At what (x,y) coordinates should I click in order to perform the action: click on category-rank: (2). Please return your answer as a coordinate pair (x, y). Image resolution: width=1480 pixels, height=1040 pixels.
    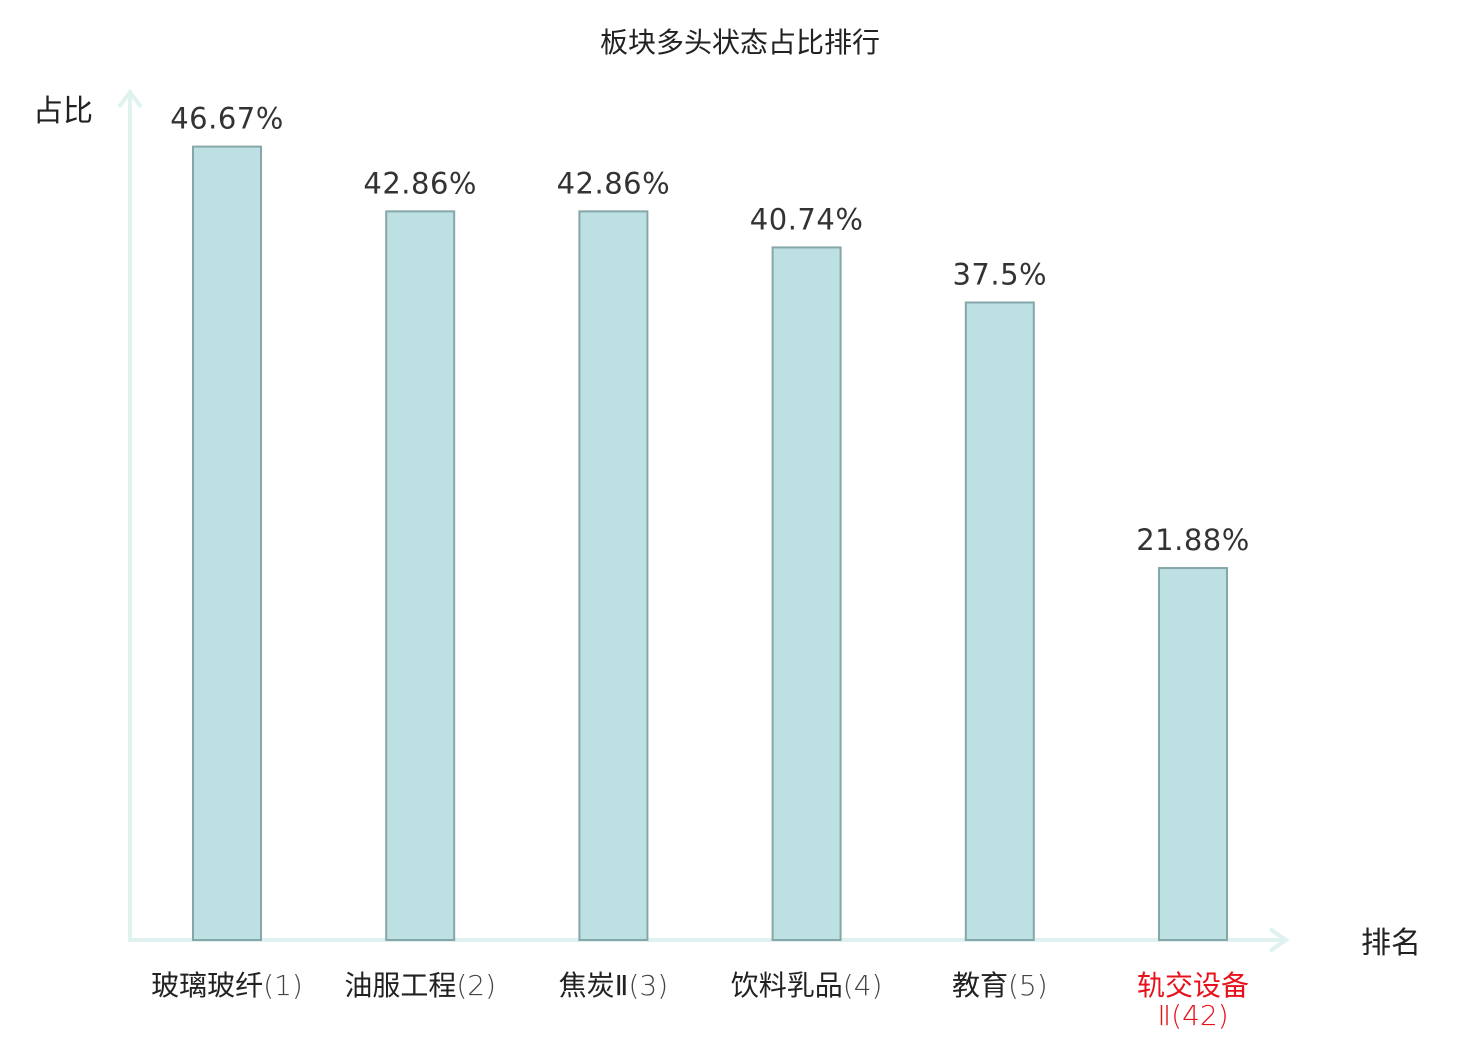
    Looking at the image, I should click on (476, 985).